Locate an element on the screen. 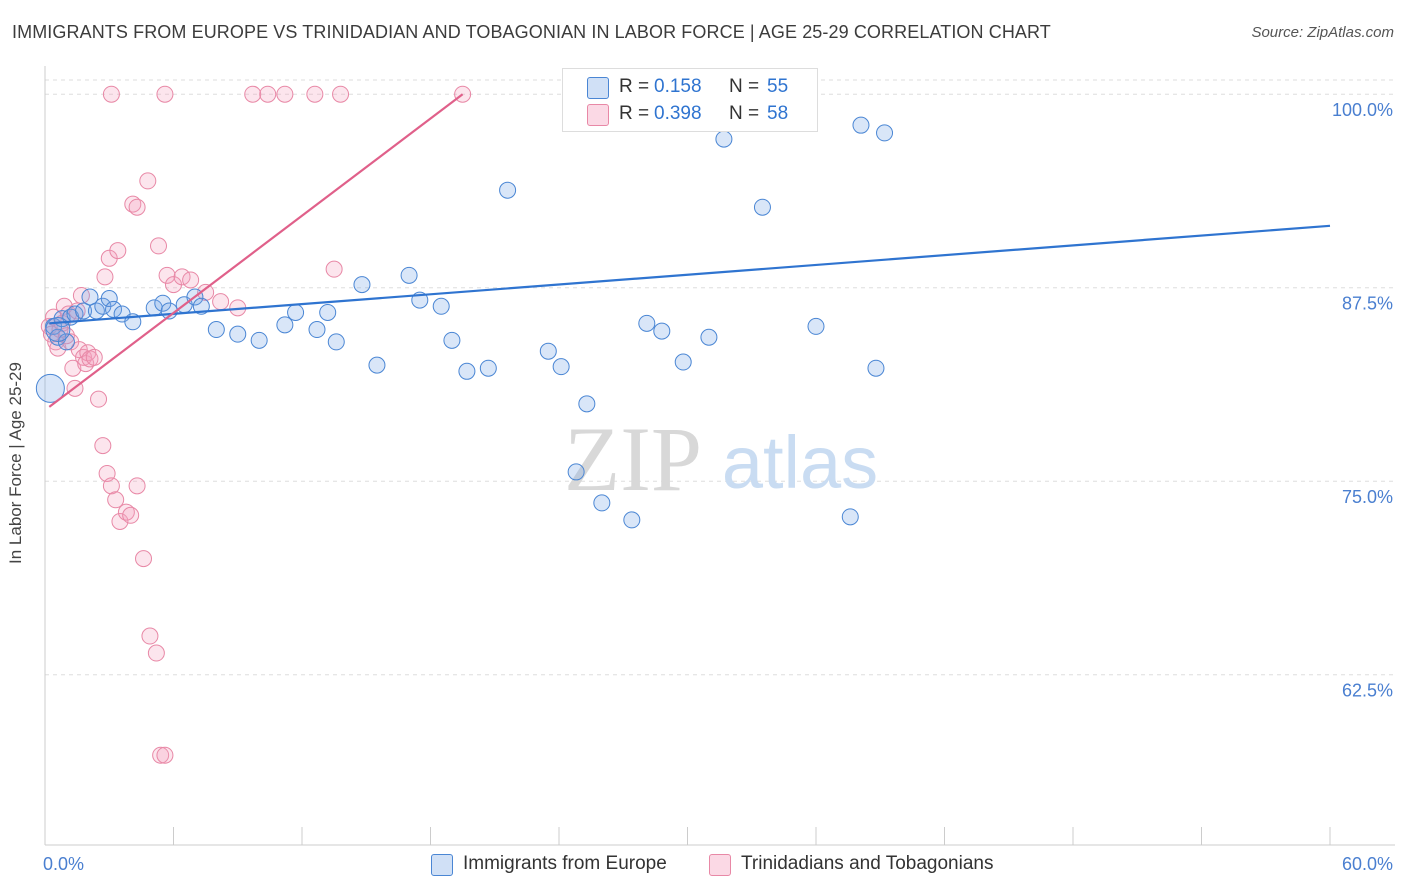 This screenshot has height=892, width=1406. source-label: Source: ZipAtlas.com is located at coordinates (1322, 32).